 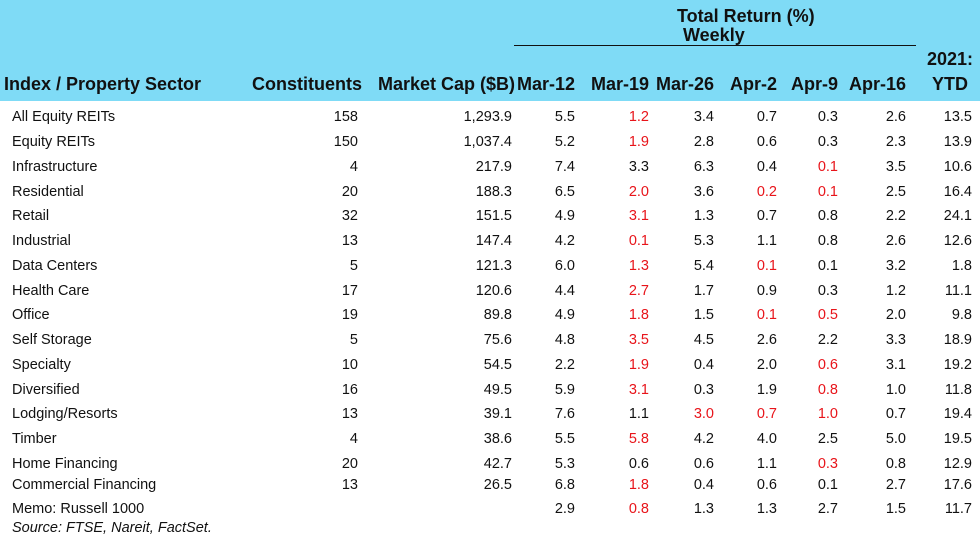 What do you see at coordinates (65, 464) in the screenshot?
I see `sector-label: Home Financing` at bounding box center [65, 464].